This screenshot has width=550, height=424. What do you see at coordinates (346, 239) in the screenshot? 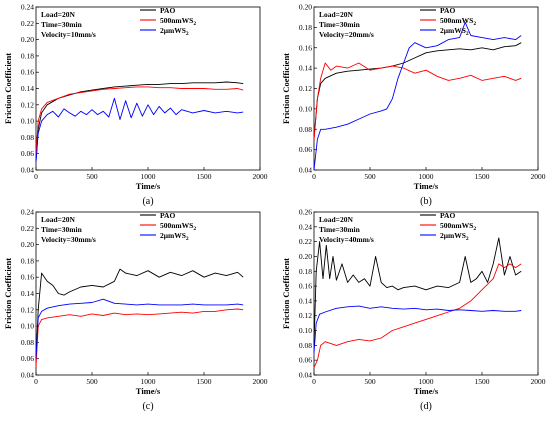
I see `condition-annotation: Velocity=40mm/s` at bounding box center [346, 239].